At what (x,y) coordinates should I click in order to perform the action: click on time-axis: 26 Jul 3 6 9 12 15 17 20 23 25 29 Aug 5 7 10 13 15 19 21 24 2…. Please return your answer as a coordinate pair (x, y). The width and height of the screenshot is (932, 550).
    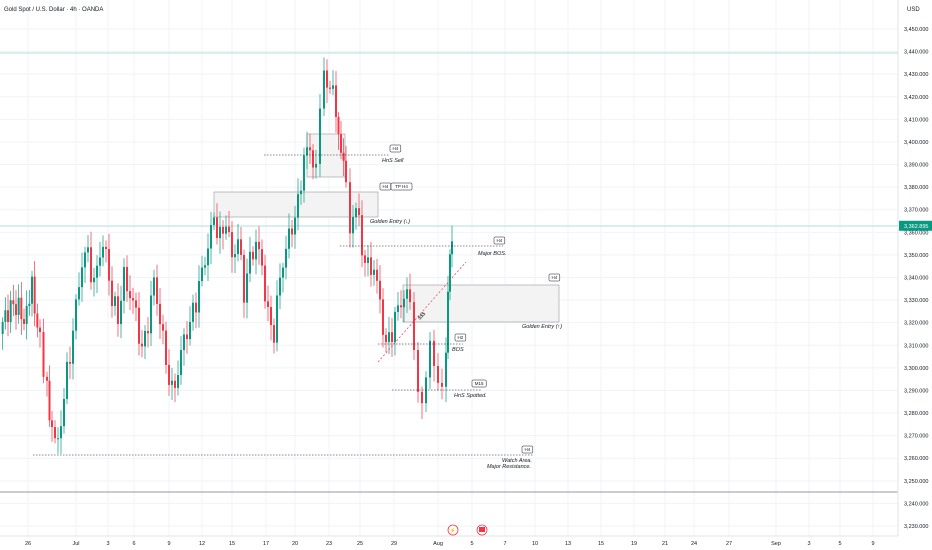
    Looking at the image, I should click on (449, 541).